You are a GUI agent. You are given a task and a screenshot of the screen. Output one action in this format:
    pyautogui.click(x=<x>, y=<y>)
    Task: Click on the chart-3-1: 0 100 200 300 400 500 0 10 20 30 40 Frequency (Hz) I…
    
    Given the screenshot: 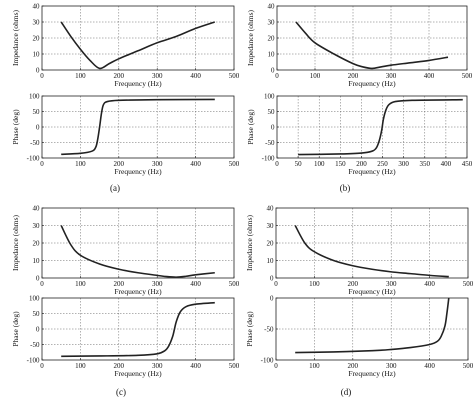 What is the action you would take?
    pyautogui.click(x=125, y=250)
    